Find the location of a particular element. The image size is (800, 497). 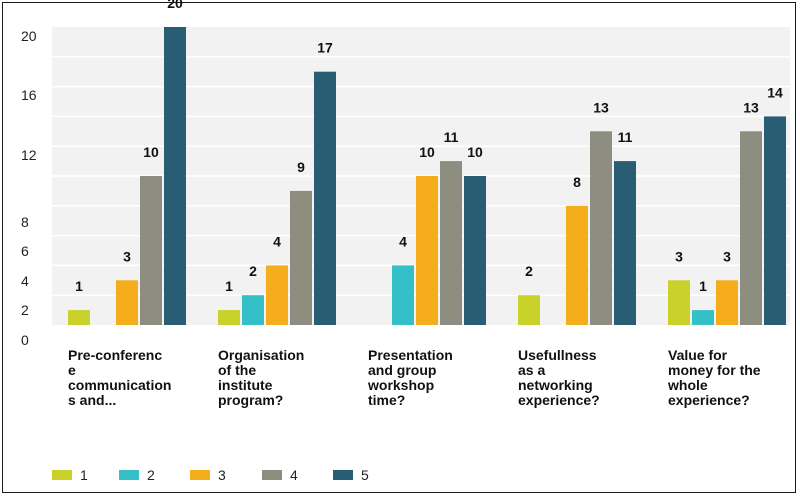

legend-item: 2 is located at coordinates (137, 475).